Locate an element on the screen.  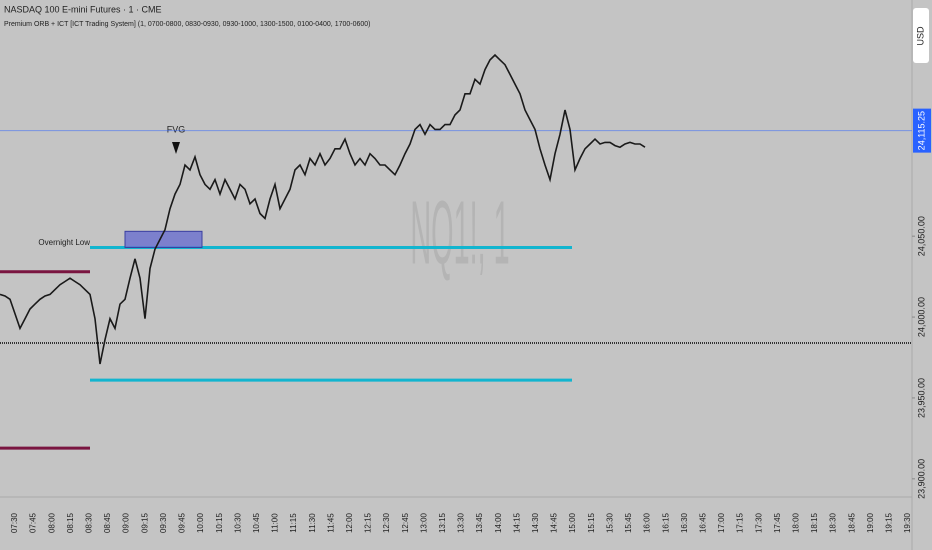
fvg-label: FVG is located at coordinates (176, 129).